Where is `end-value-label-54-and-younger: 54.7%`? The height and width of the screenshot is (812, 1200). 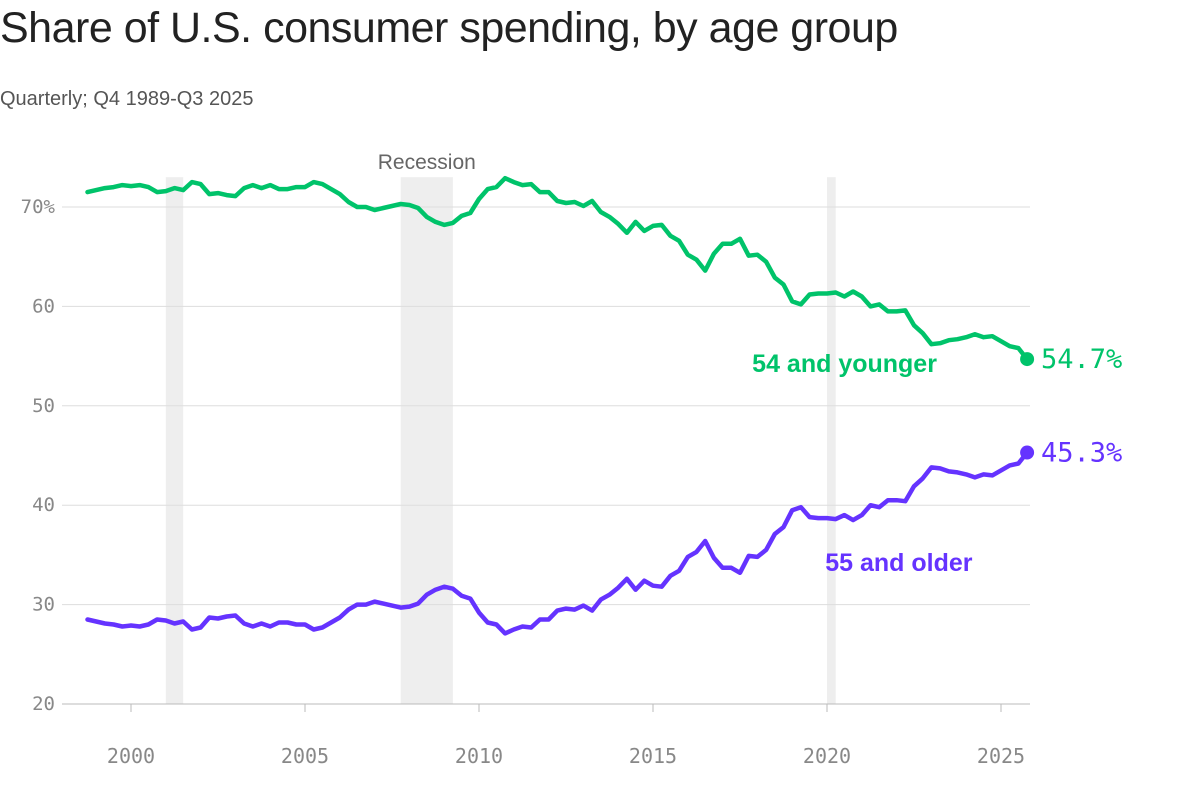
end-value-label-54-and-younger: 54.7% is located at coordinates (1081, 359).